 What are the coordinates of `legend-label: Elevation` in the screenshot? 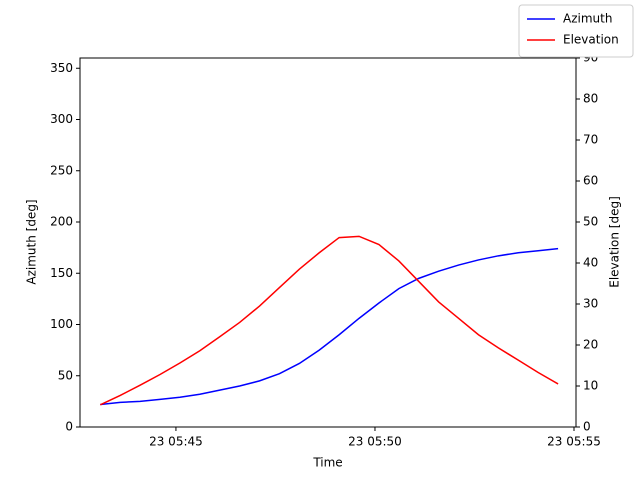 It's located at (591, 40).